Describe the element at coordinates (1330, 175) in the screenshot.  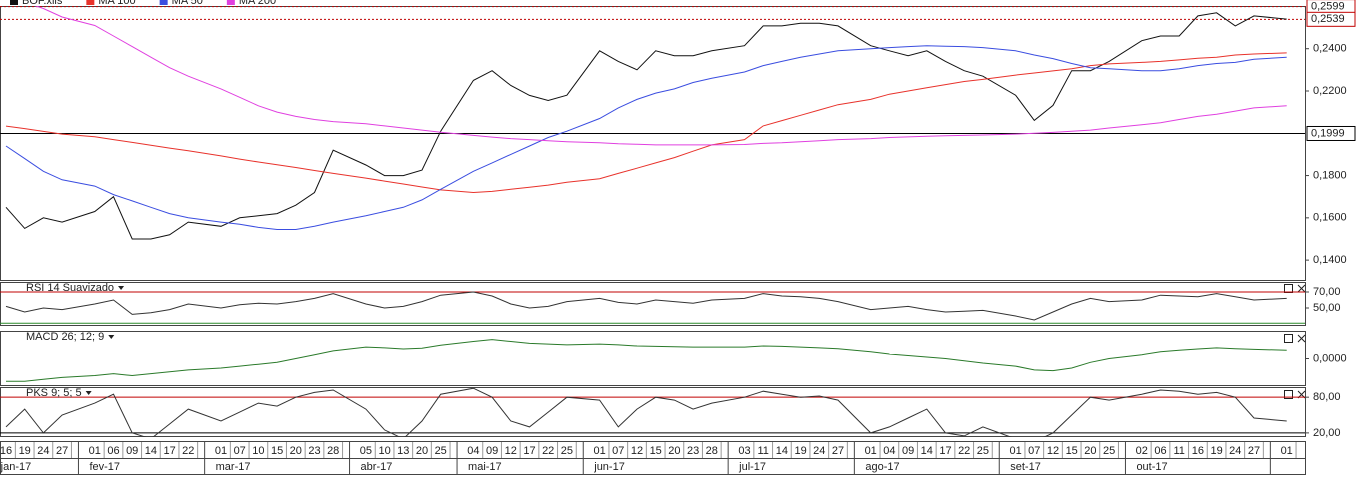
I see `y-tick-label: 0,1800` at that location.